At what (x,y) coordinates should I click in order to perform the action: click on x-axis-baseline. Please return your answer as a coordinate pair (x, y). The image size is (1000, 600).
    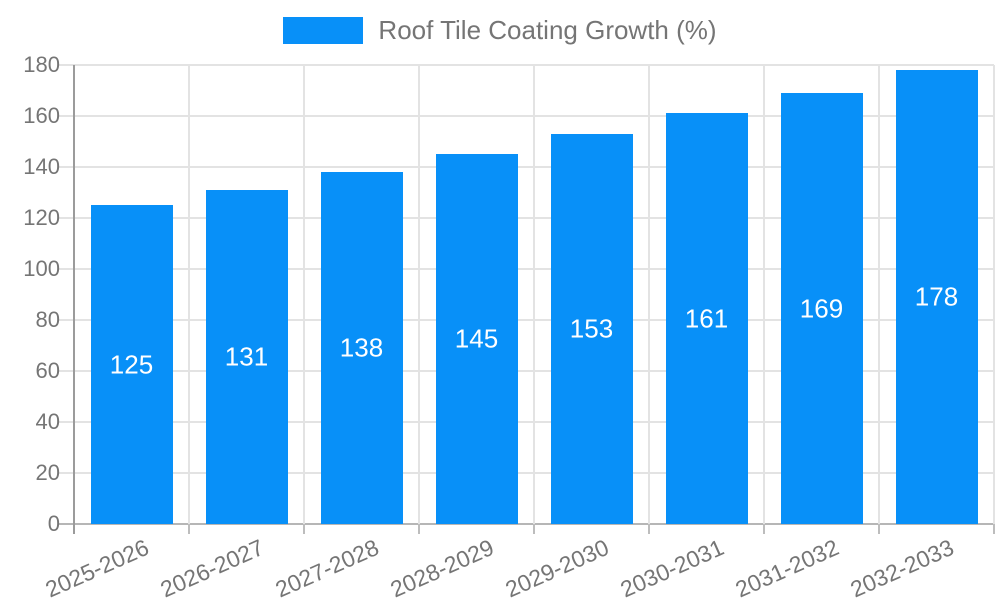
    Looking at the image, I should click on (526, 524).